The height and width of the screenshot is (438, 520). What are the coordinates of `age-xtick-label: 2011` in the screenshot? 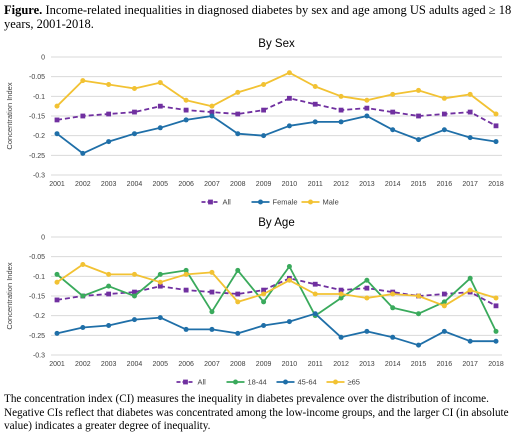 It's located at (315, 364).